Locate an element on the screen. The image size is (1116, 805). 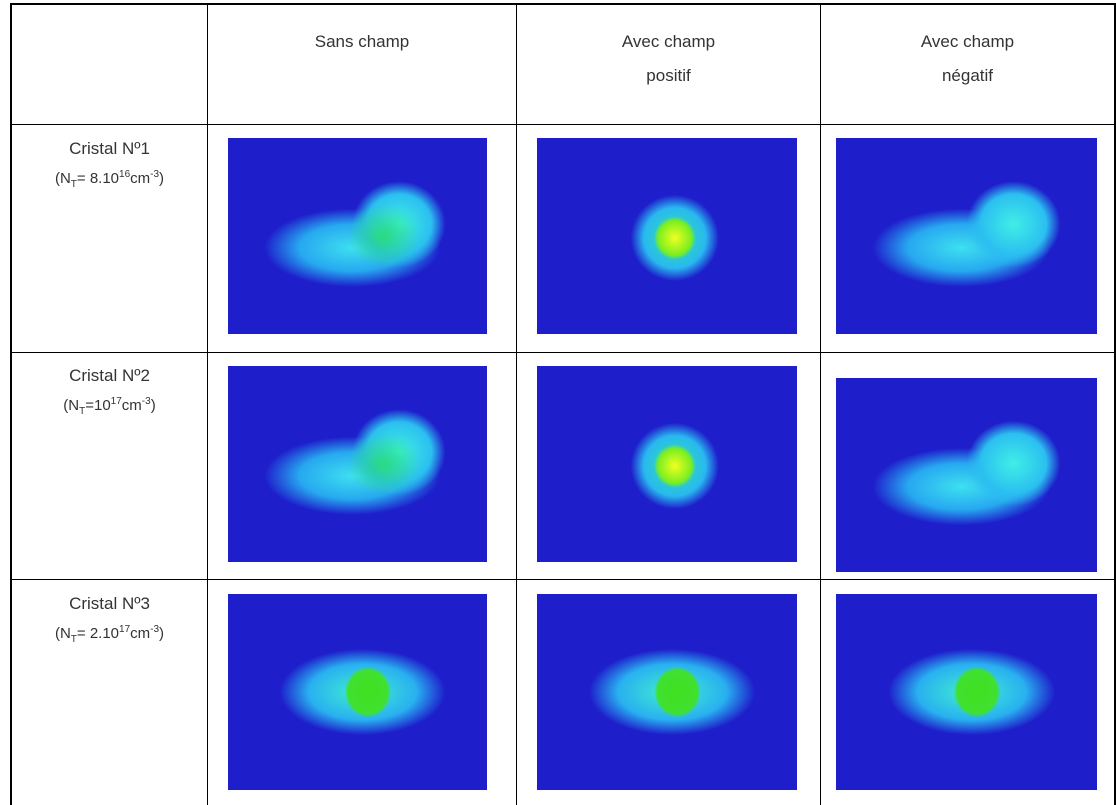
row-header: Cristal Nº3 (NT= 2.1017cm-3) is located at coordinates (109, 622).